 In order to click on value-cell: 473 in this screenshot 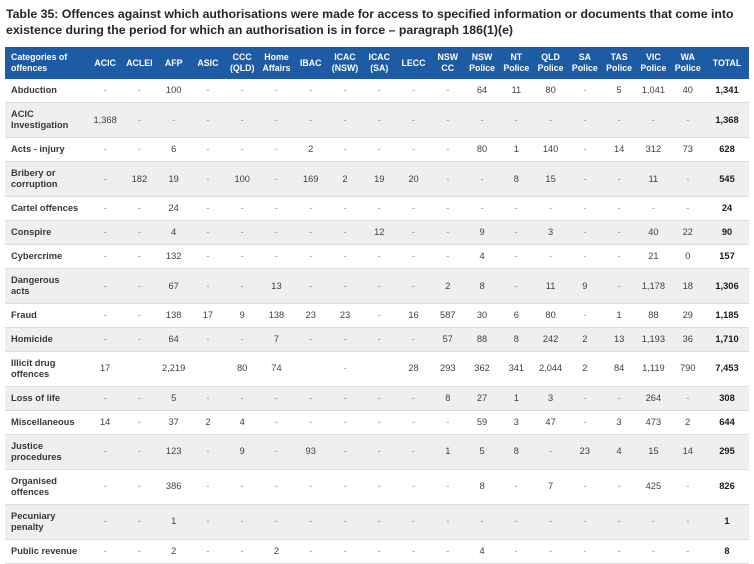, I will do `click(653, 422)`.